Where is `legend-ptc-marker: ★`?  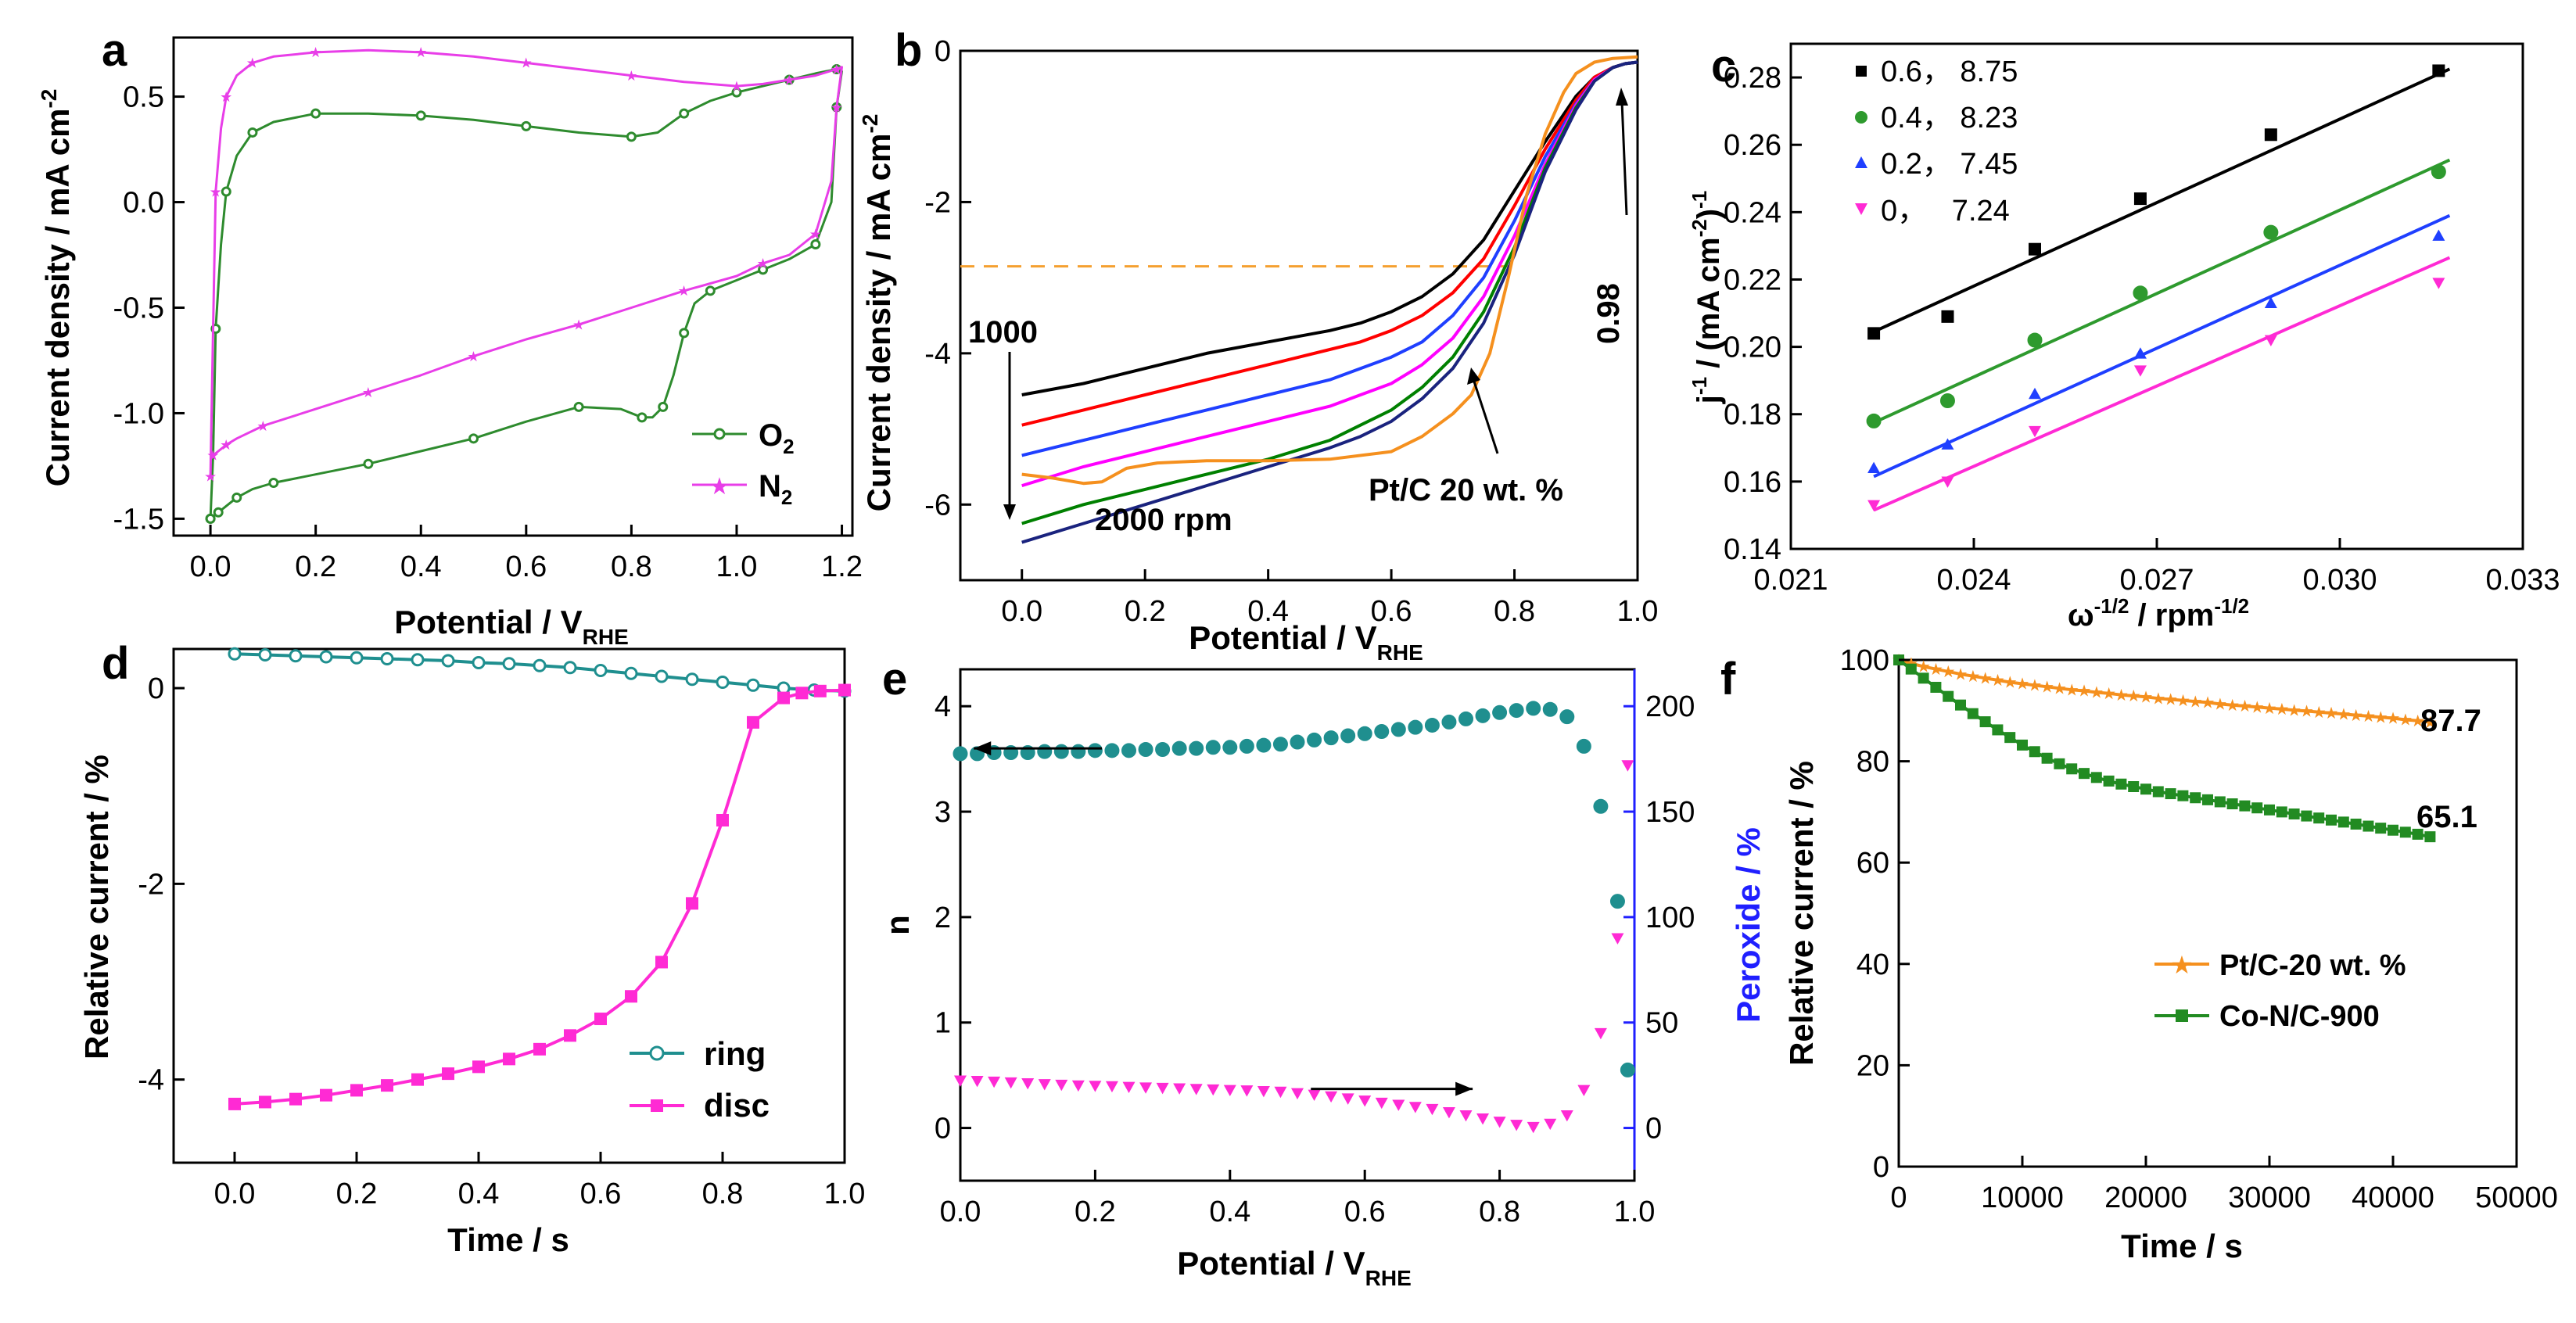
legend-ptc-marker: ★ is located at coordinates (2182, 965).